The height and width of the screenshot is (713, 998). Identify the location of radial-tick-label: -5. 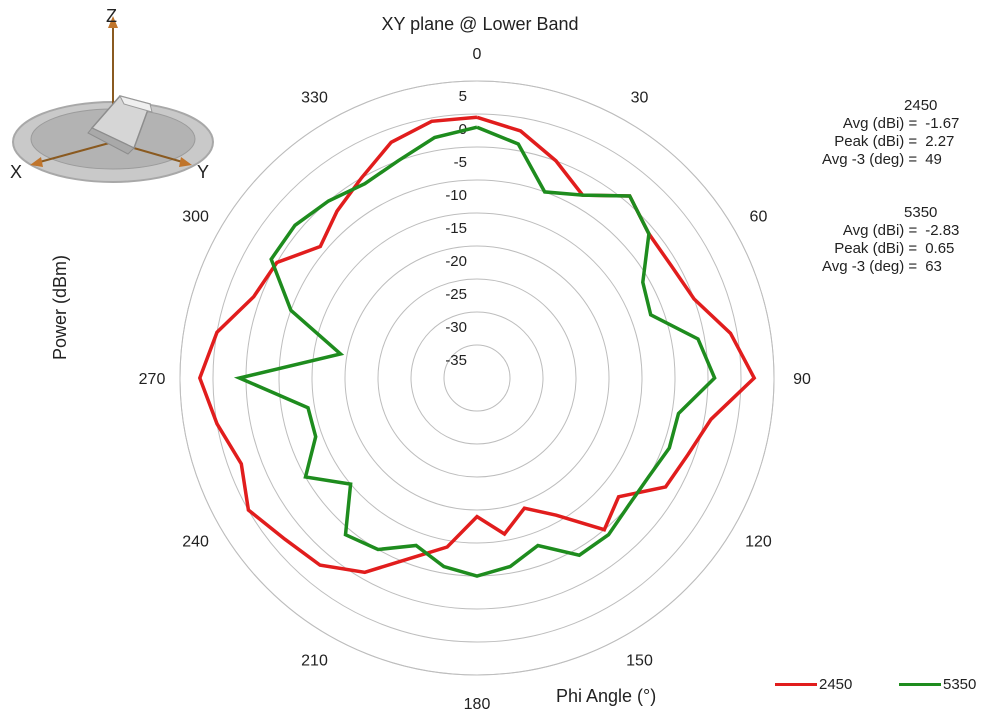
(460, 162).